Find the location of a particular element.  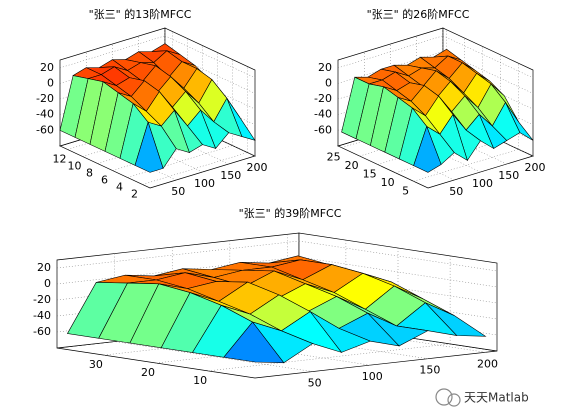

y-tick-label: 12 is located at coordinates (60, 159).